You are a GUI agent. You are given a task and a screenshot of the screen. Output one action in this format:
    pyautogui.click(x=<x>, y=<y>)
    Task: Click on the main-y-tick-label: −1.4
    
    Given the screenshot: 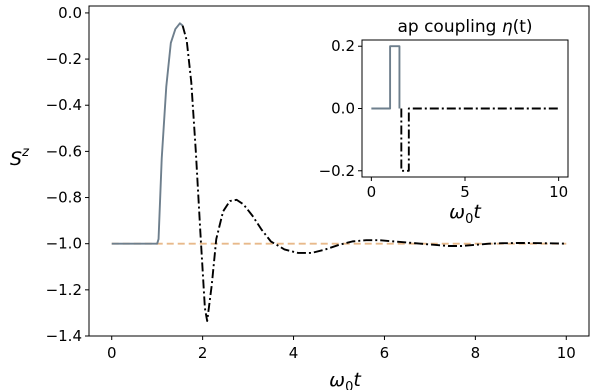 What is the action you would take?
    pyautogui.click(x=64, y=336)
    